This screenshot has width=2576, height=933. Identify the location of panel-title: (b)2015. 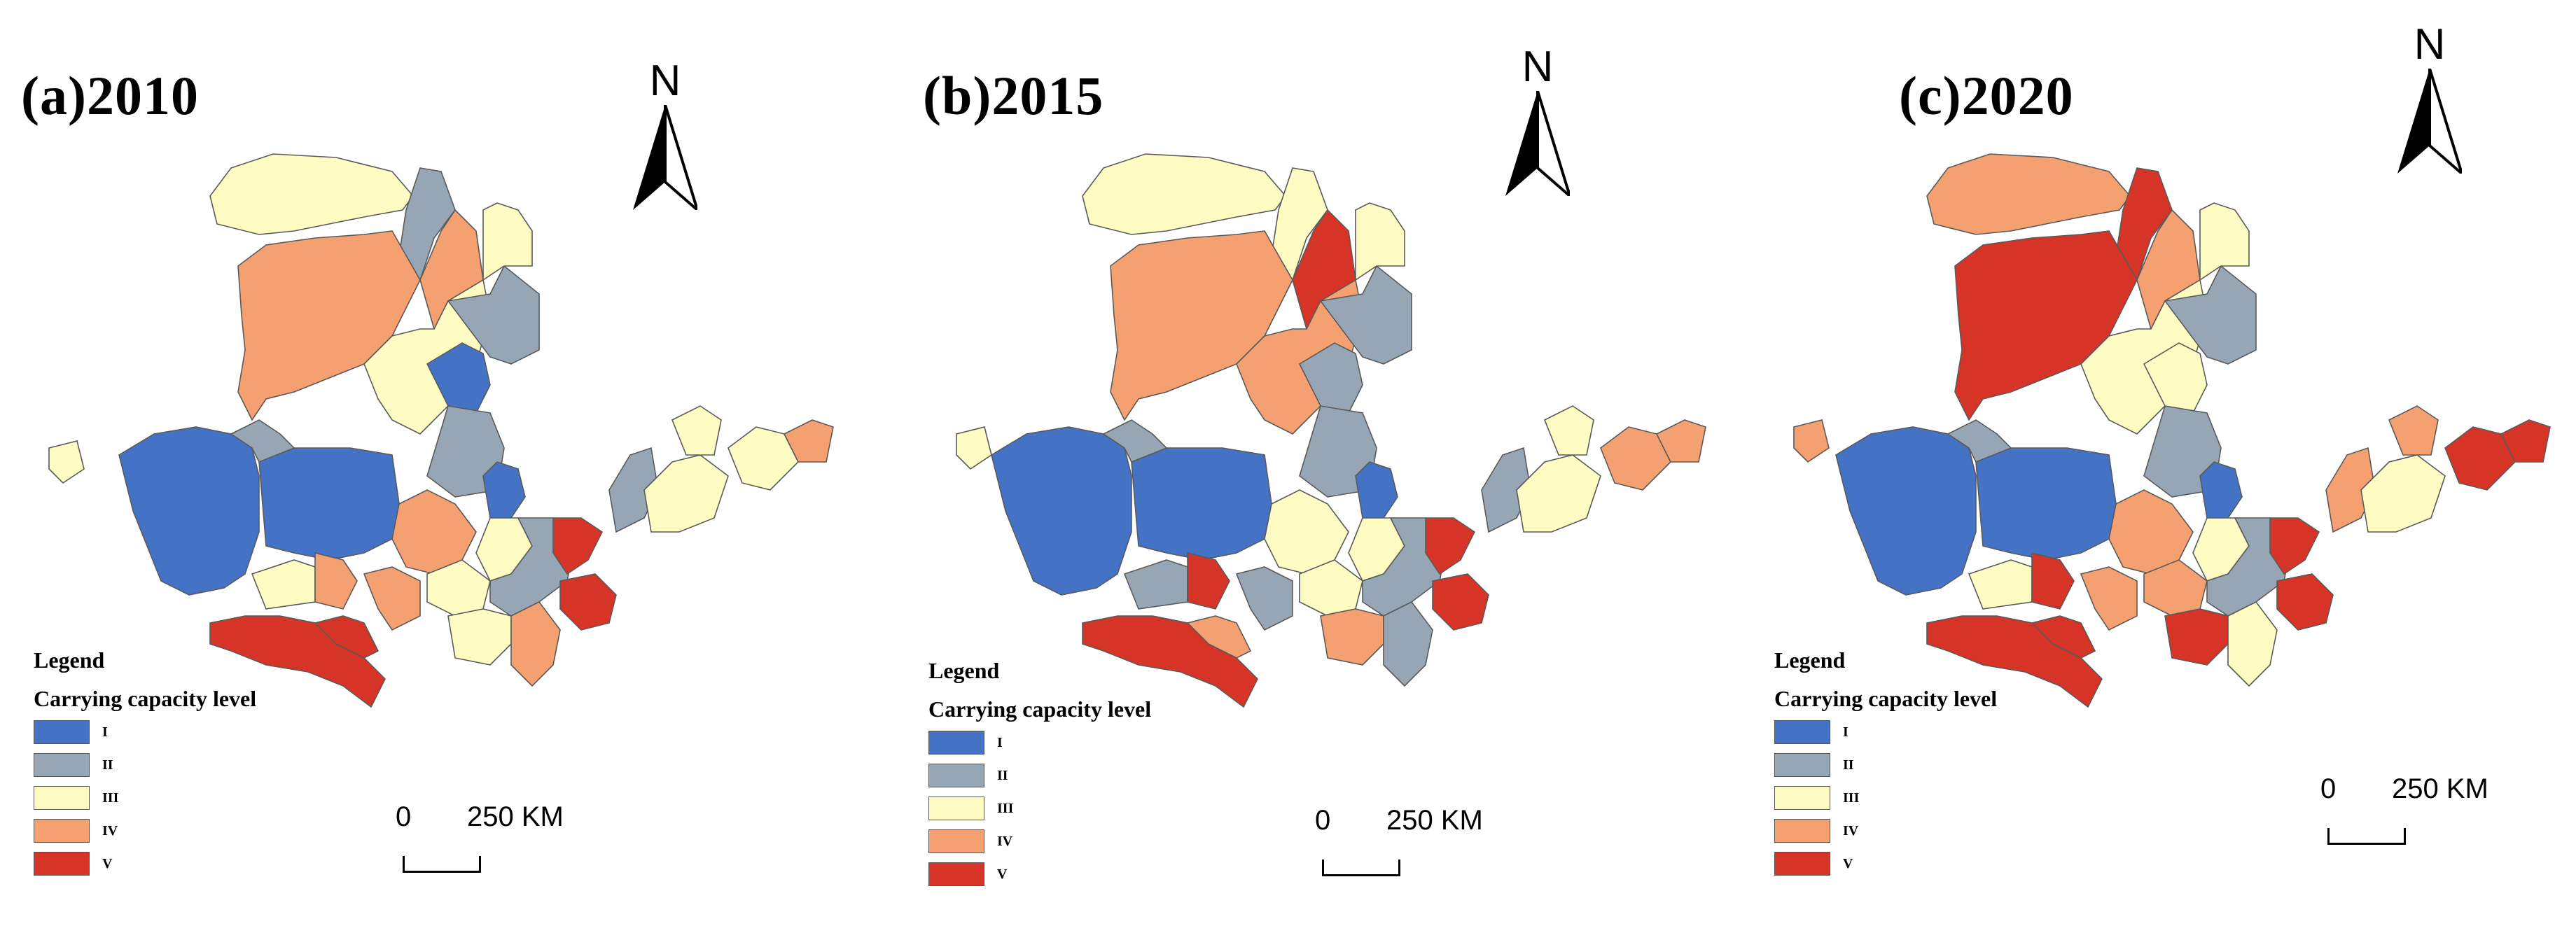
(1013, 95).